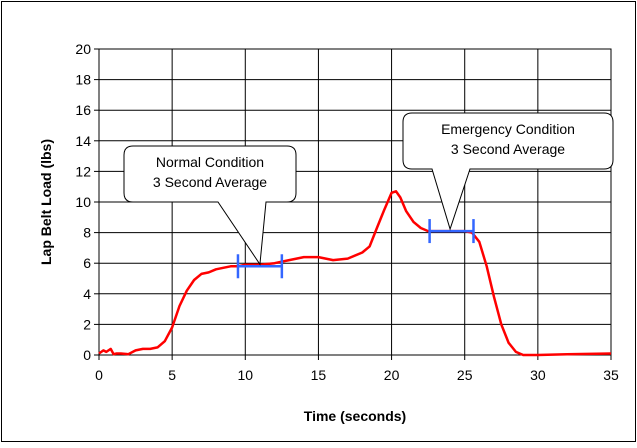 This screenshot has width=637, height=448. I want to click on annotation-callout-text: Normal Condition, so click(210, 162).